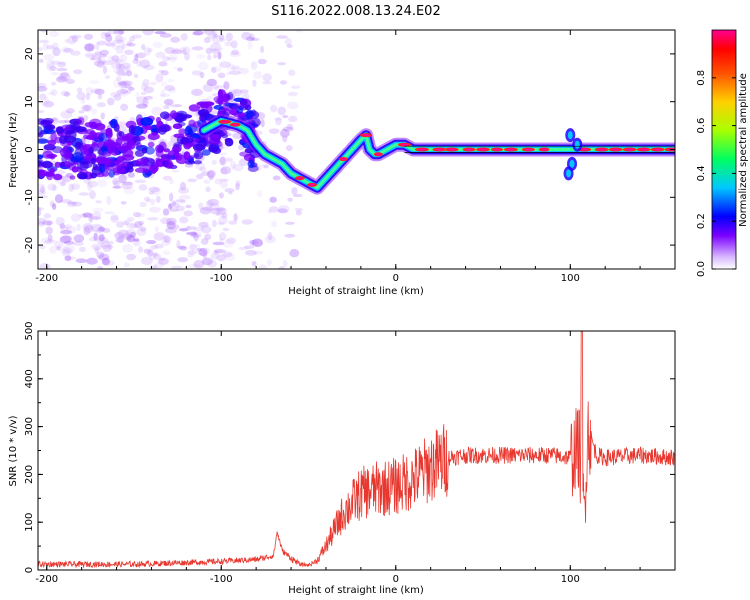 The height and width of the screenshot is (600, 750). What do you see at coordinates (570, 579) in the screenshot?
I see `snr-xtick-label: 100` at bounding box center [570, 579].